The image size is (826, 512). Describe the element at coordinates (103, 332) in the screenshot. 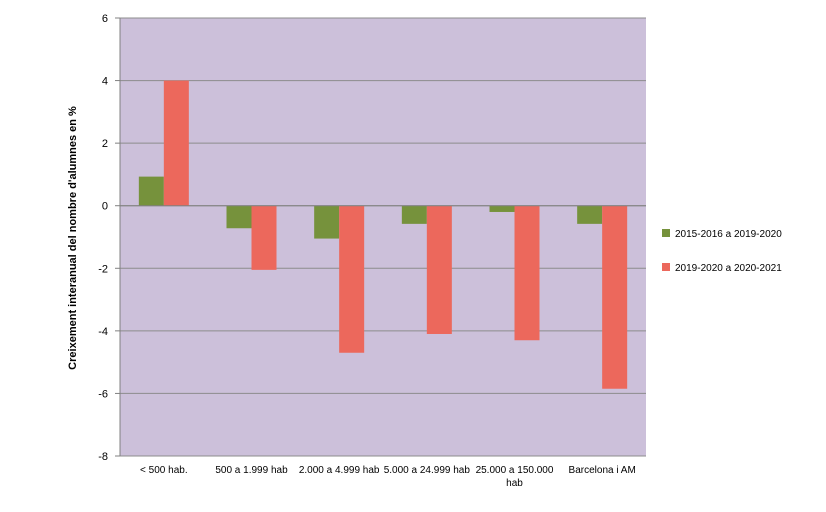

I see `y-tick-label: -4` at that location.